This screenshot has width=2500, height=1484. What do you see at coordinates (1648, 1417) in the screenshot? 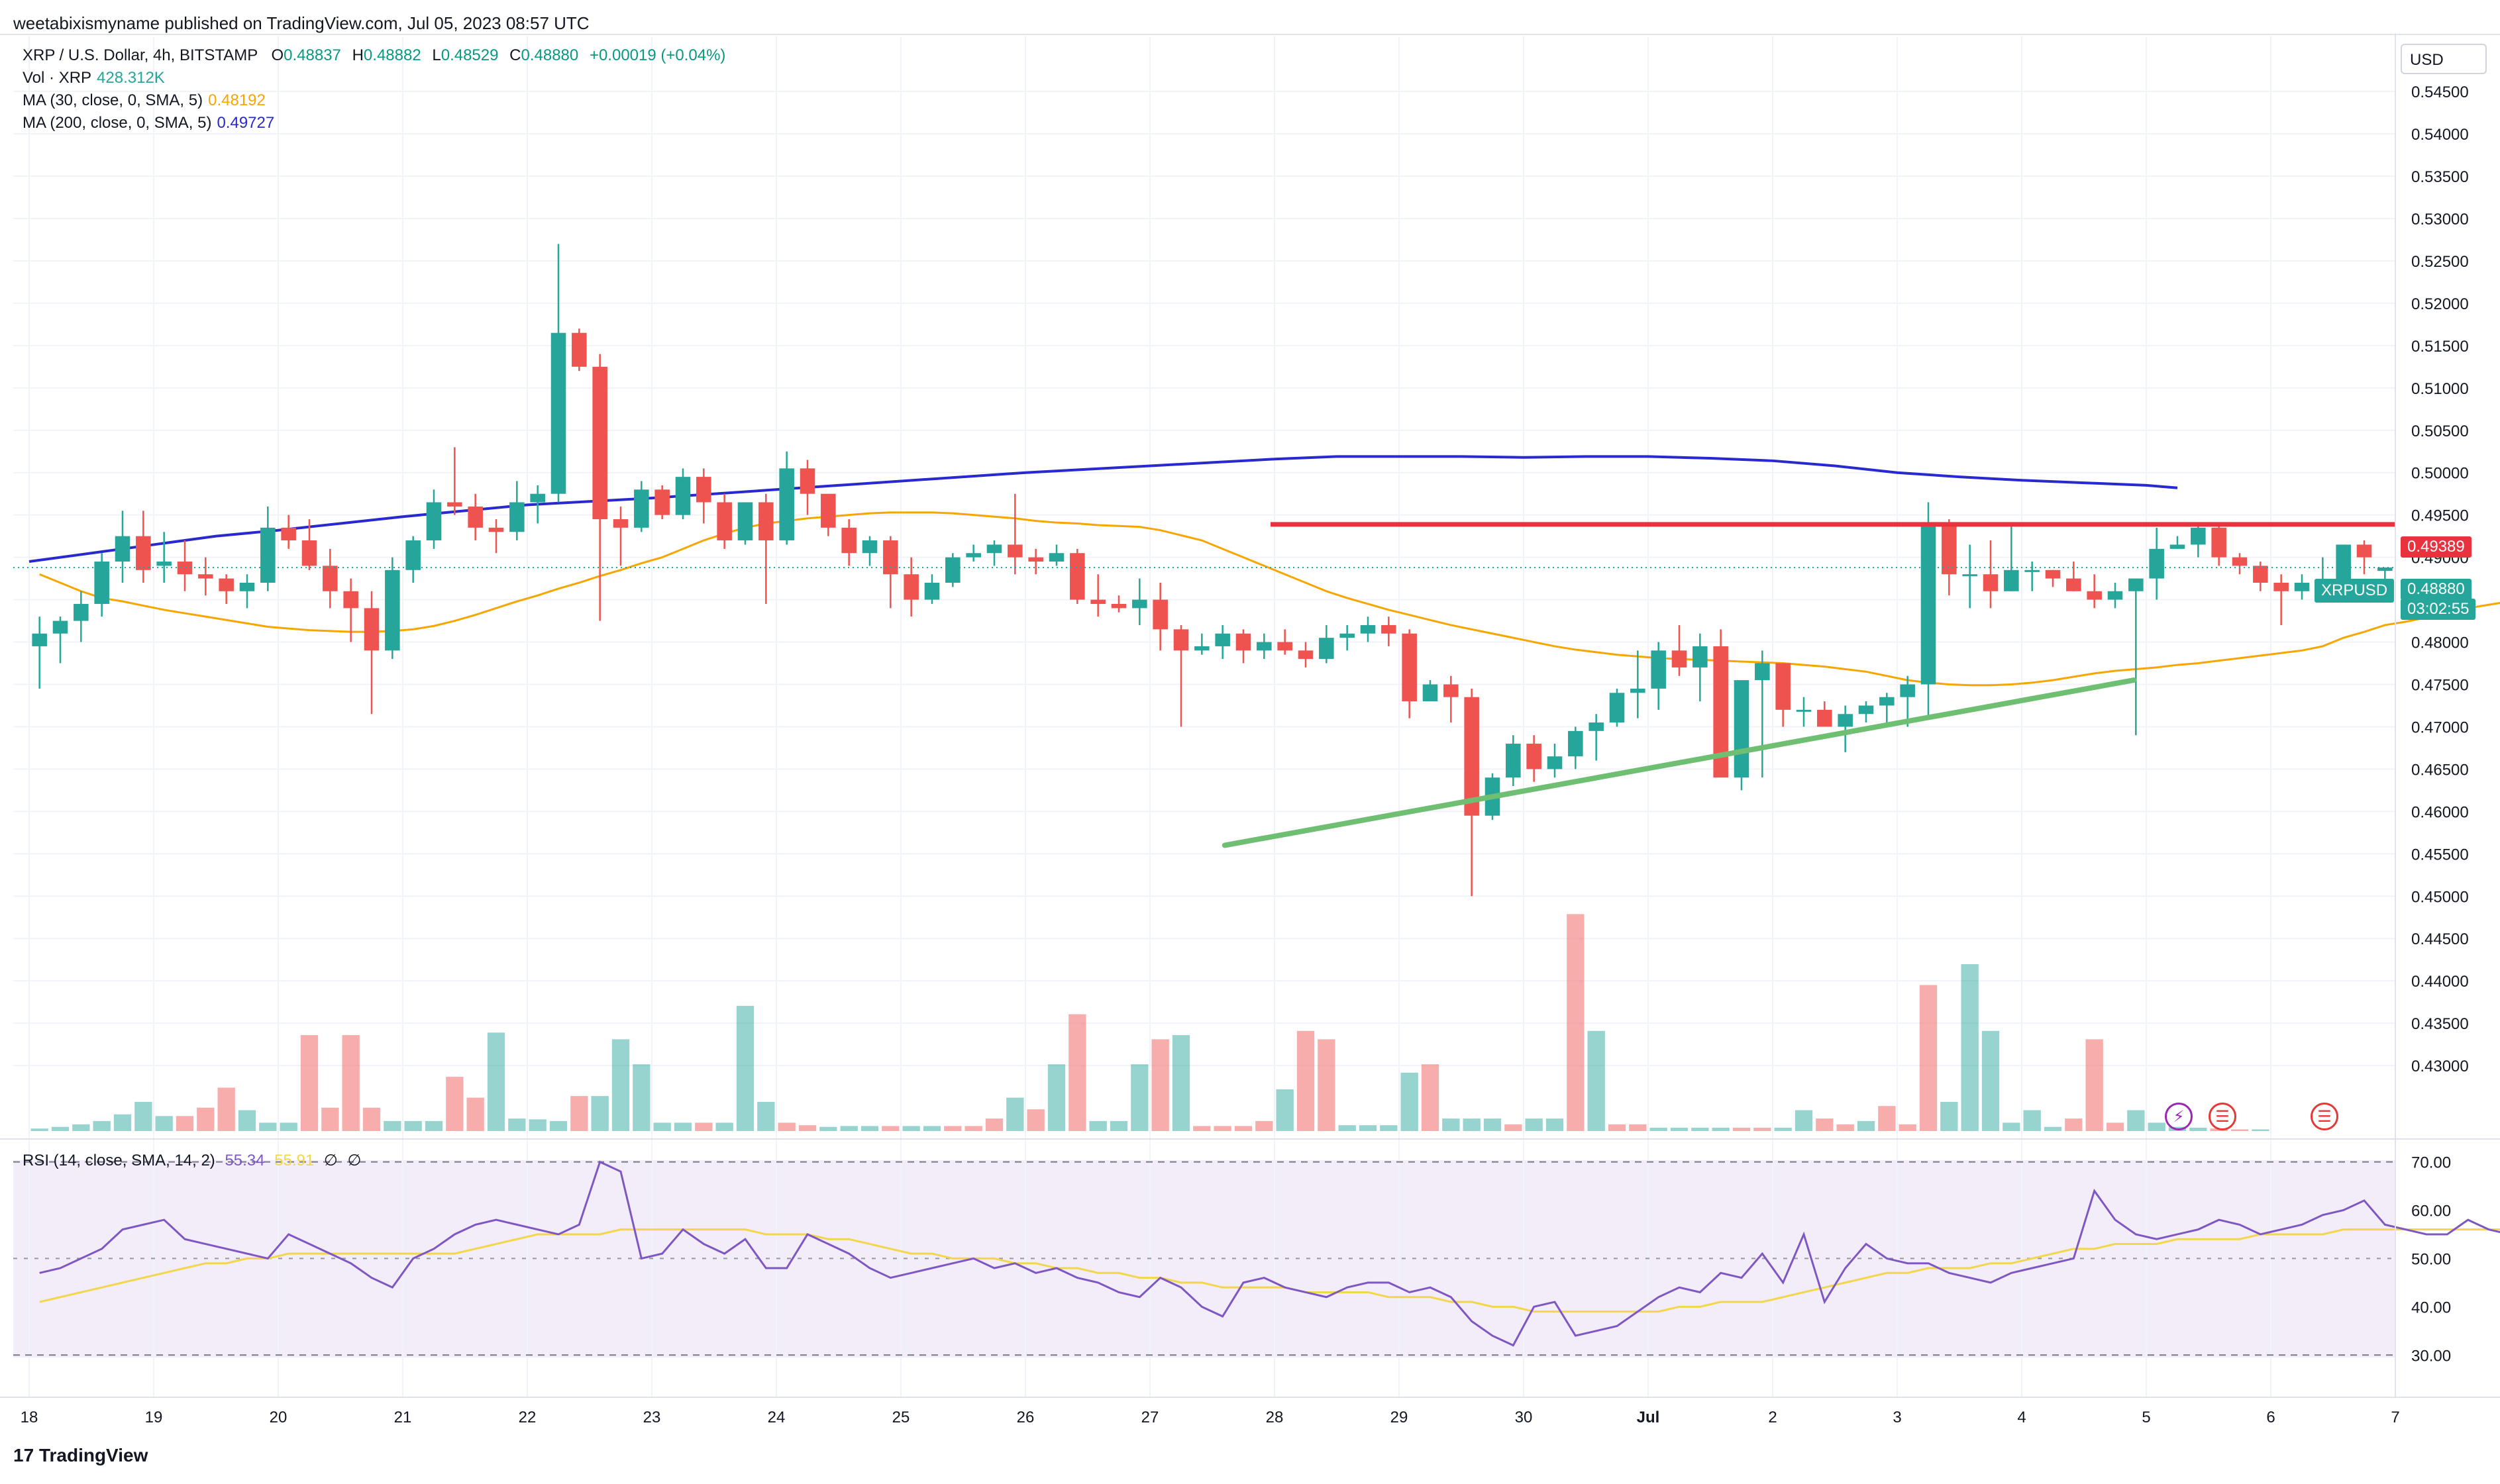
I see `time-tick-label: Jul` at bounding box center [1648, 1417].